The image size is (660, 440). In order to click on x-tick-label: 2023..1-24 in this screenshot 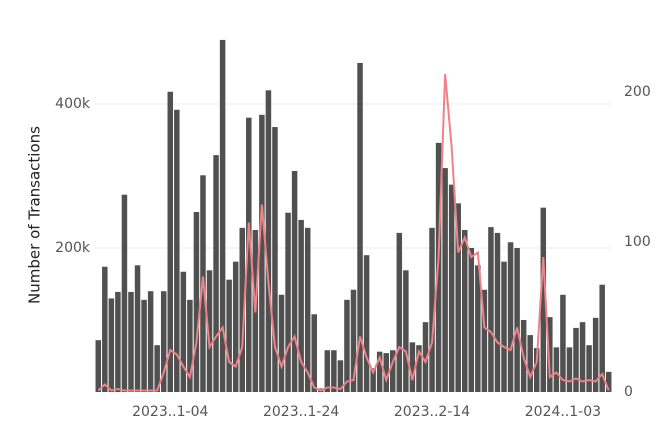, I will do `click(301, 412)`.